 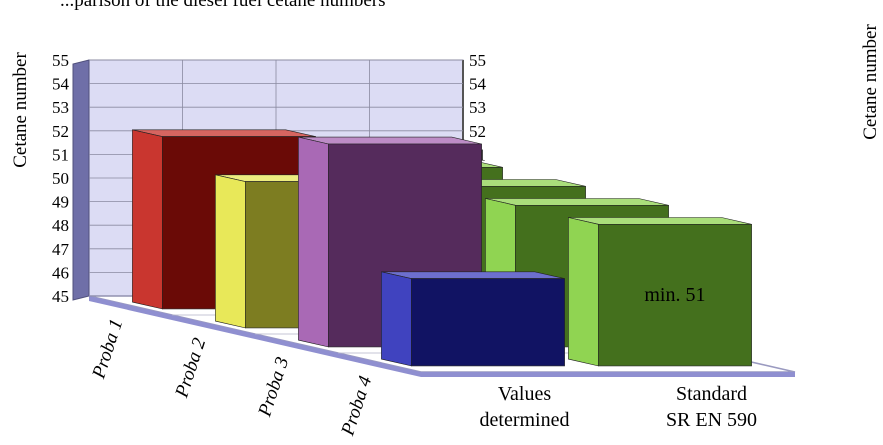 What do you see at coordinates (608, 374) in the screenshot?
I see `floor-edge-front` at bounding box center [608, 374].